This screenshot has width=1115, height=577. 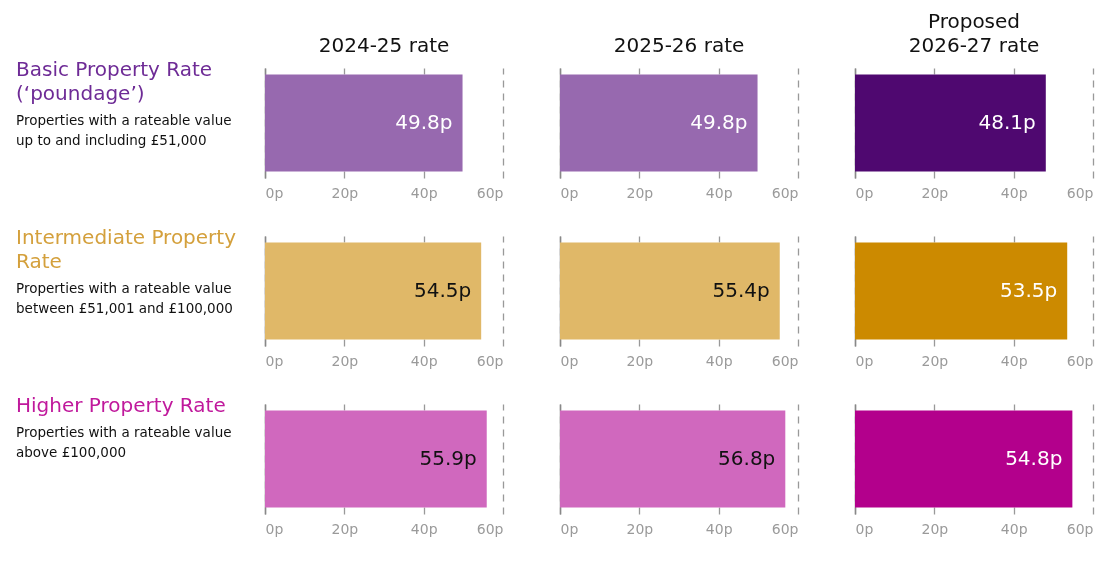 I want to click on text: Higher Property Rate, so click(x=121, y=405).